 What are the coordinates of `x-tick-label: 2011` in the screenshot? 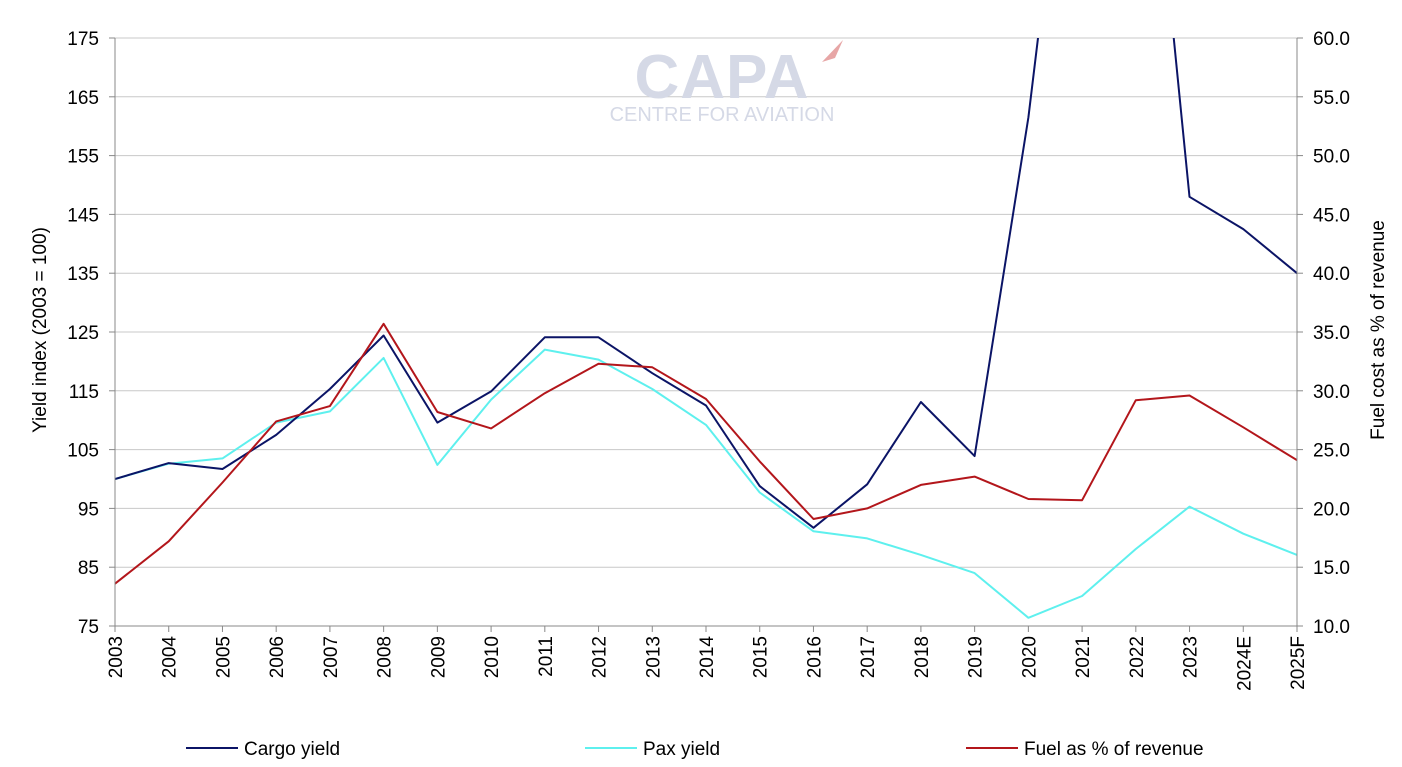 It's located at (546, 656).